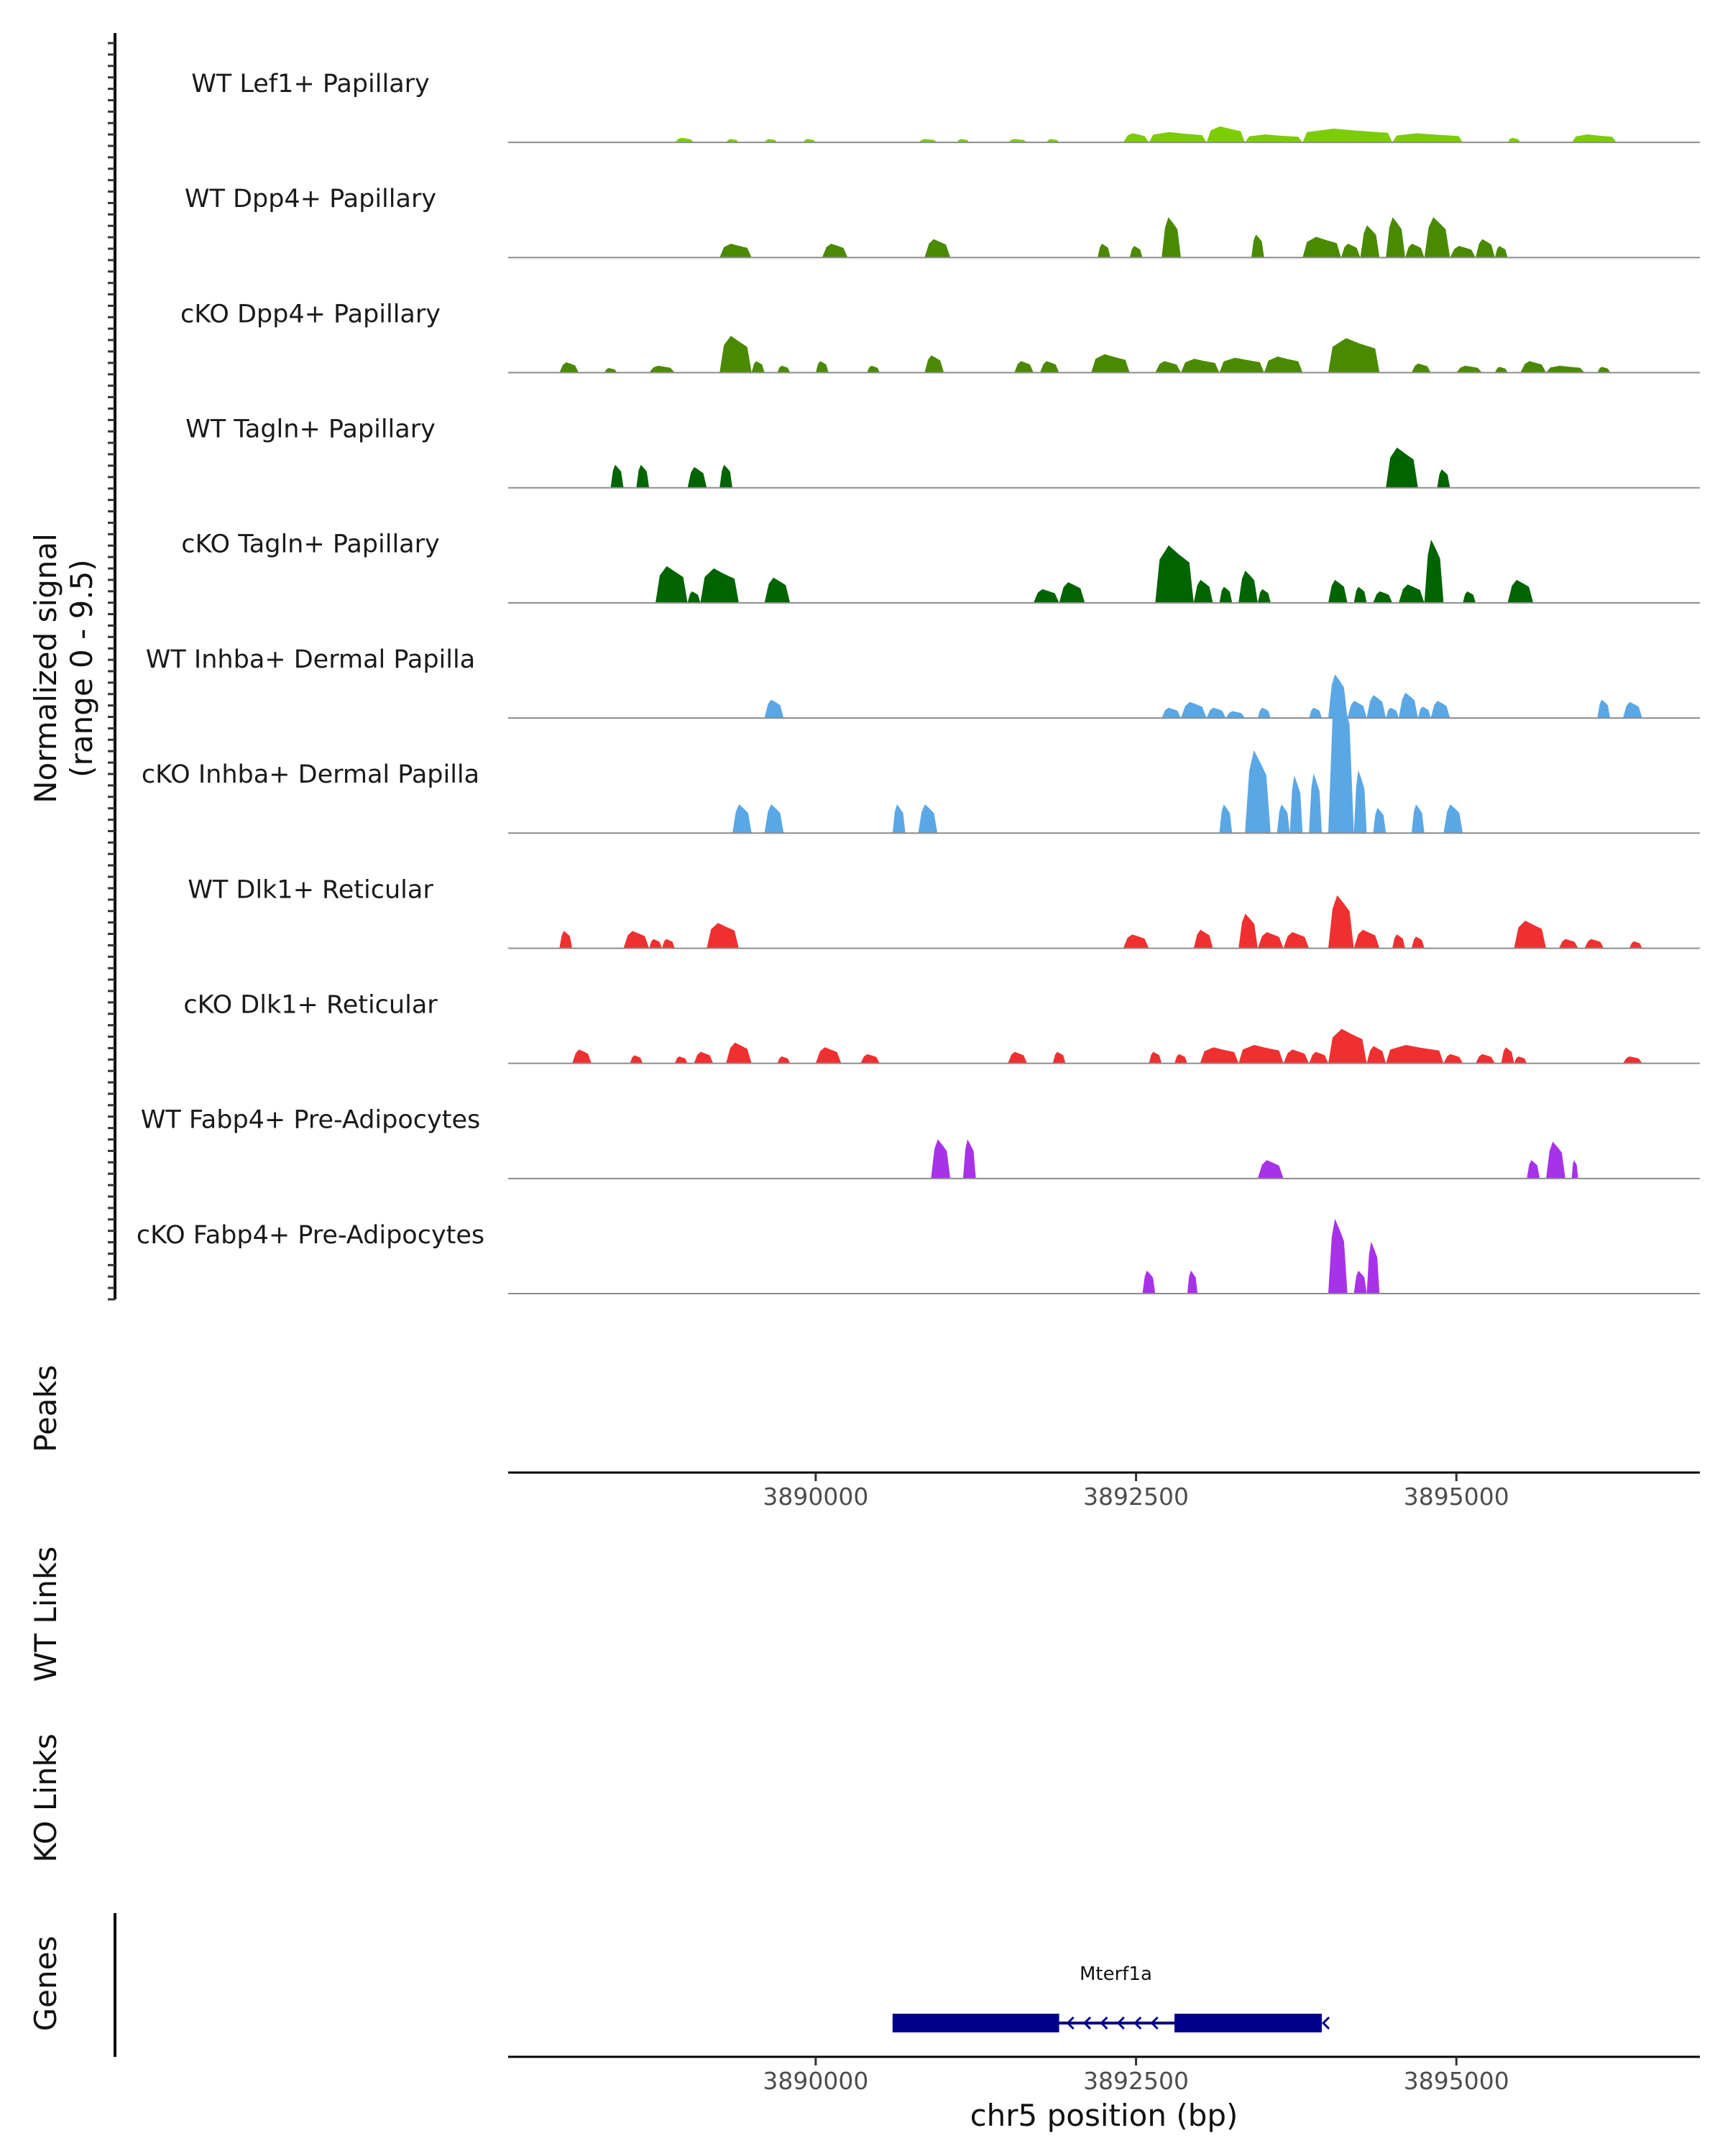 The width and height of the screenshot is (1725, 2156). Describe the element at coordinates (310, 890) in the screenshot. I see `track-label: WT Dlk1+ Reticular` at that location.